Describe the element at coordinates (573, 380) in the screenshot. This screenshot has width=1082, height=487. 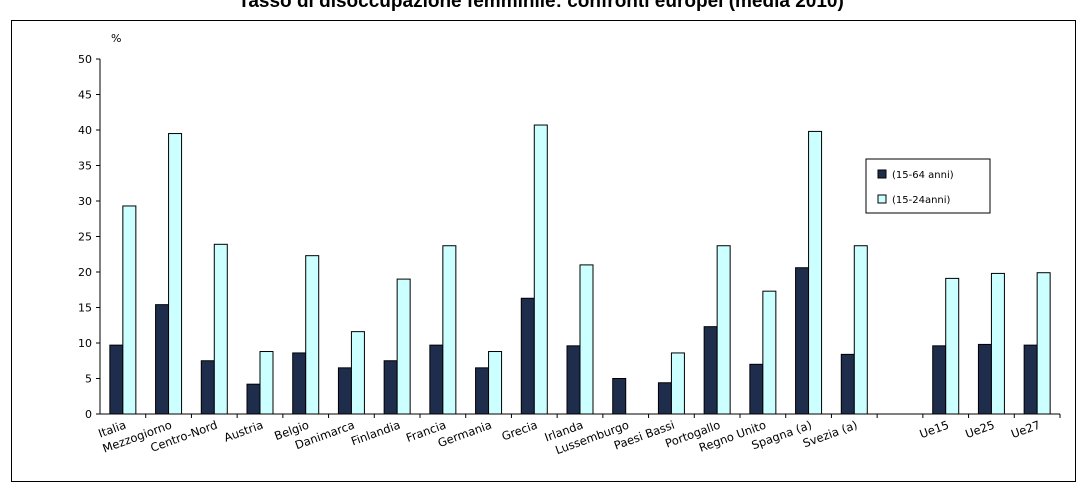
I see `bar-15-64-irlanda` at that location.